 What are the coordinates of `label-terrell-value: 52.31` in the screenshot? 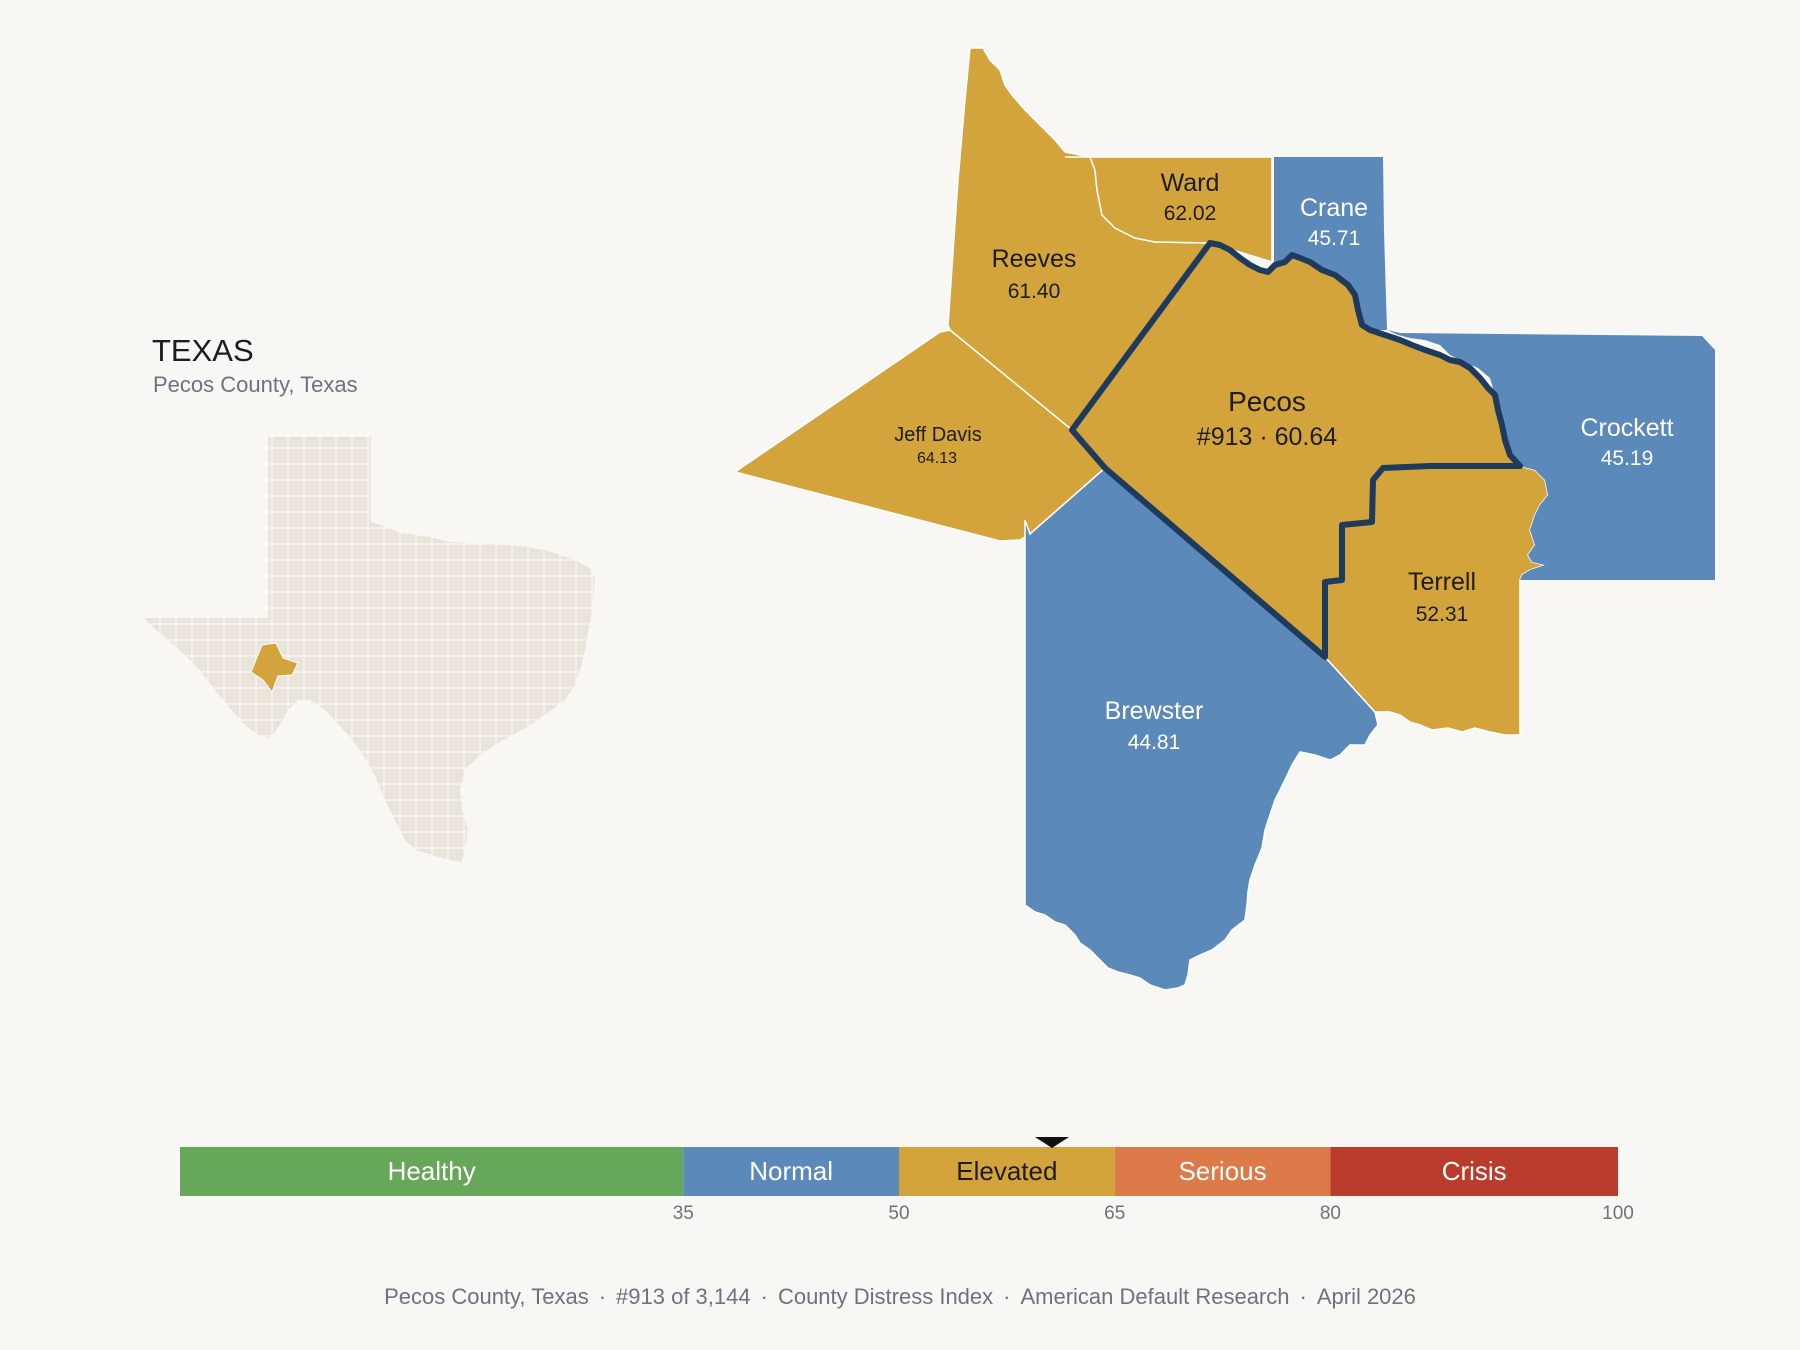 It's located at (1442, 614).